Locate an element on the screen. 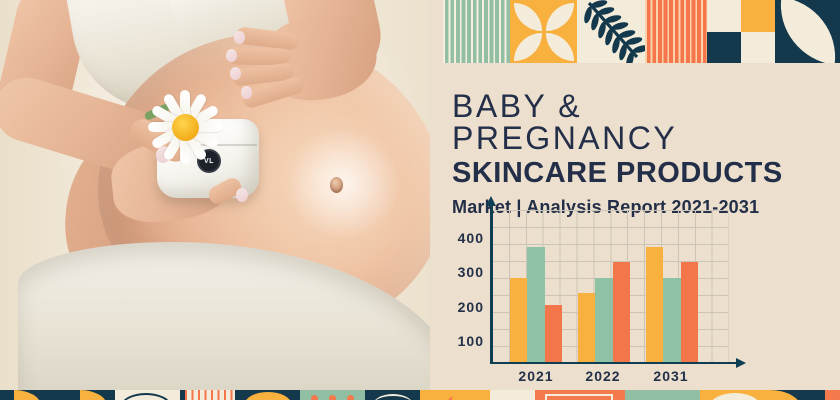  title-line1: BABY & PREGNANCY is located at coordinates (565, 122).